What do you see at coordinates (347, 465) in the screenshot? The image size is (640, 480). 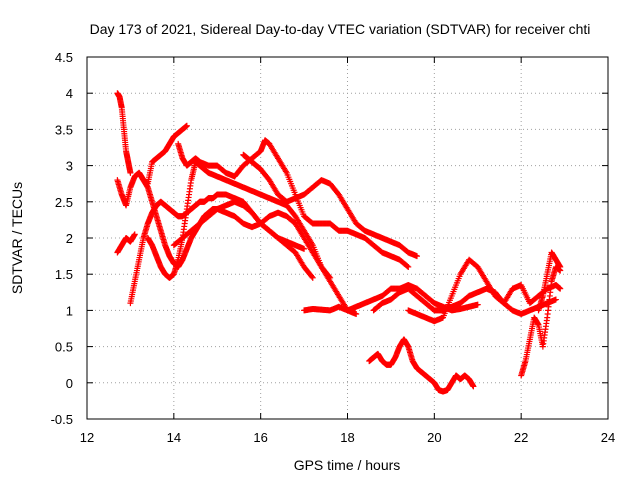 I see `x-axis-label: GPS time / hours` at bounding box center [347, 465].